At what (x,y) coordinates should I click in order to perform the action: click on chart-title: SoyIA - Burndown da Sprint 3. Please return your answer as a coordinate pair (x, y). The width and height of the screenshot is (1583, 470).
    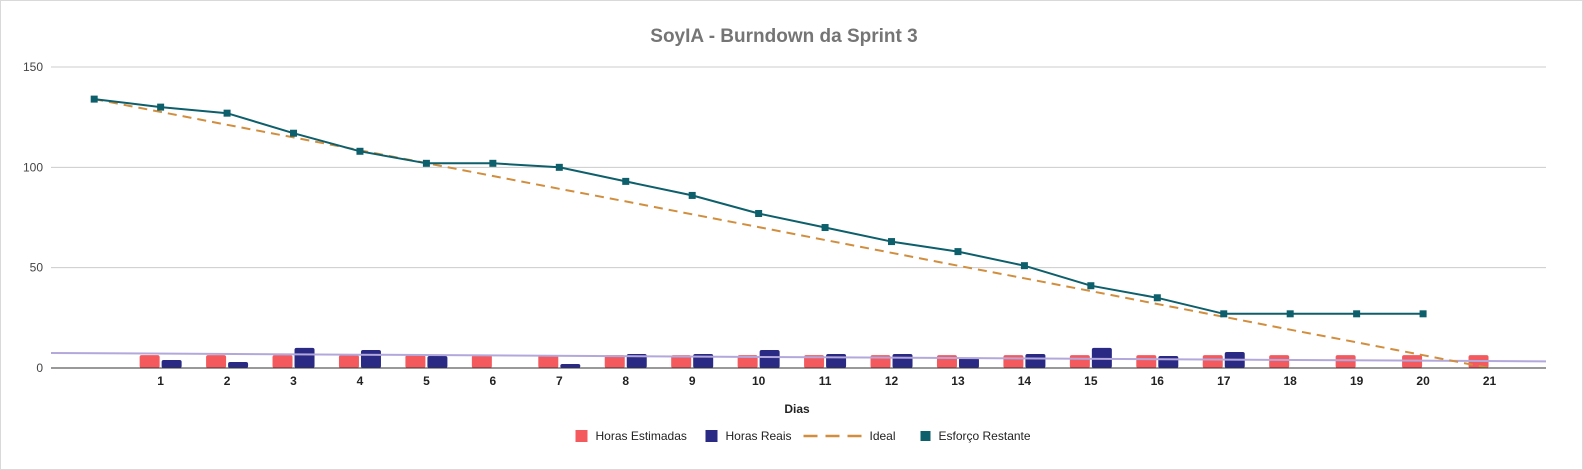
    Looking at the image, I should click on (783, 36).